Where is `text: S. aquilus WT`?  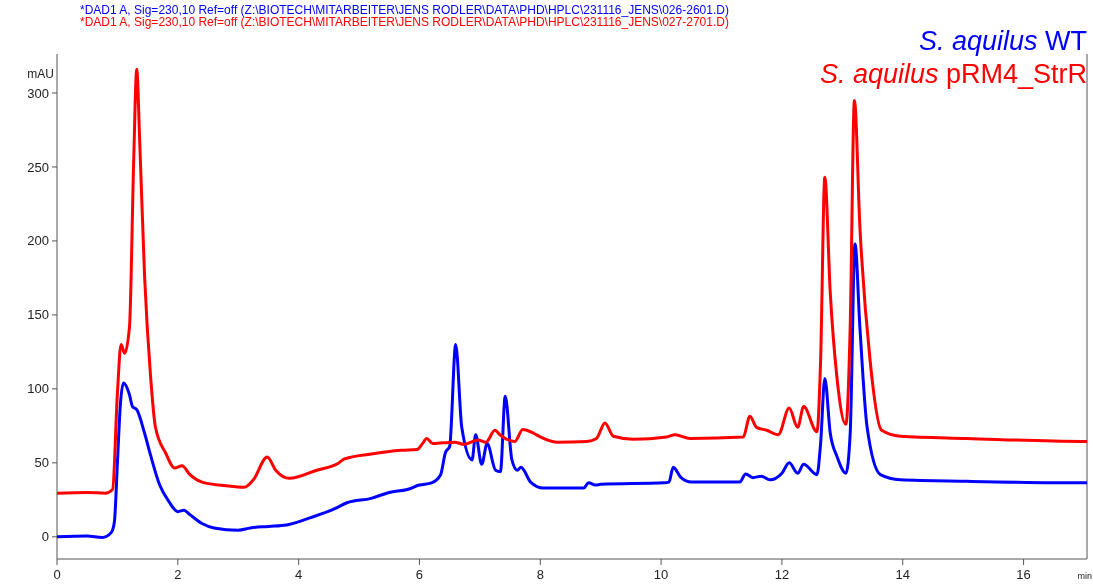 text: S. aquilus WT is located at coordinates (1002, 41).